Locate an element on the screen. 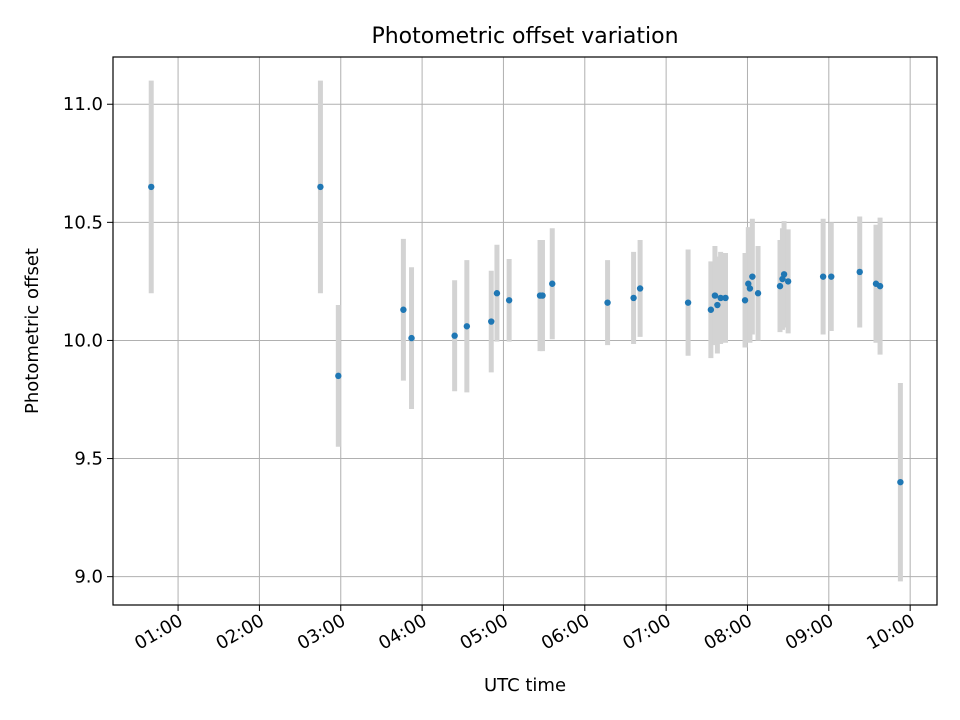 The width and height of the screenshot is (960, 720). y-tick-label: 11.0 is located at coordinates (83, 104).